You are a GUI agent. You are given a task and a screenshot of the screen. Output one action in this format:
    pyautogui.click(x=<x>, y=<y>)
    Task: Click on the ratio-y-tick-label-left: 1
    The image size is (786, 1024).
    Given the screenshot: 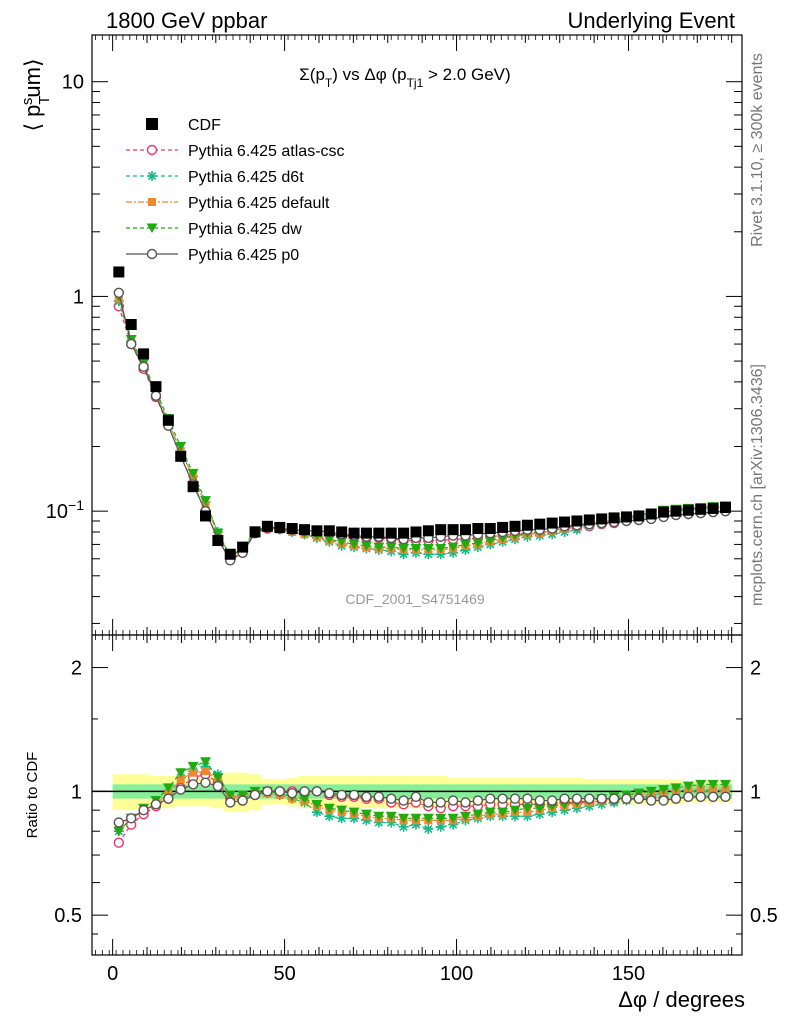 What is the action you would take?
    pyautogui.click(x=76, y=792)
    